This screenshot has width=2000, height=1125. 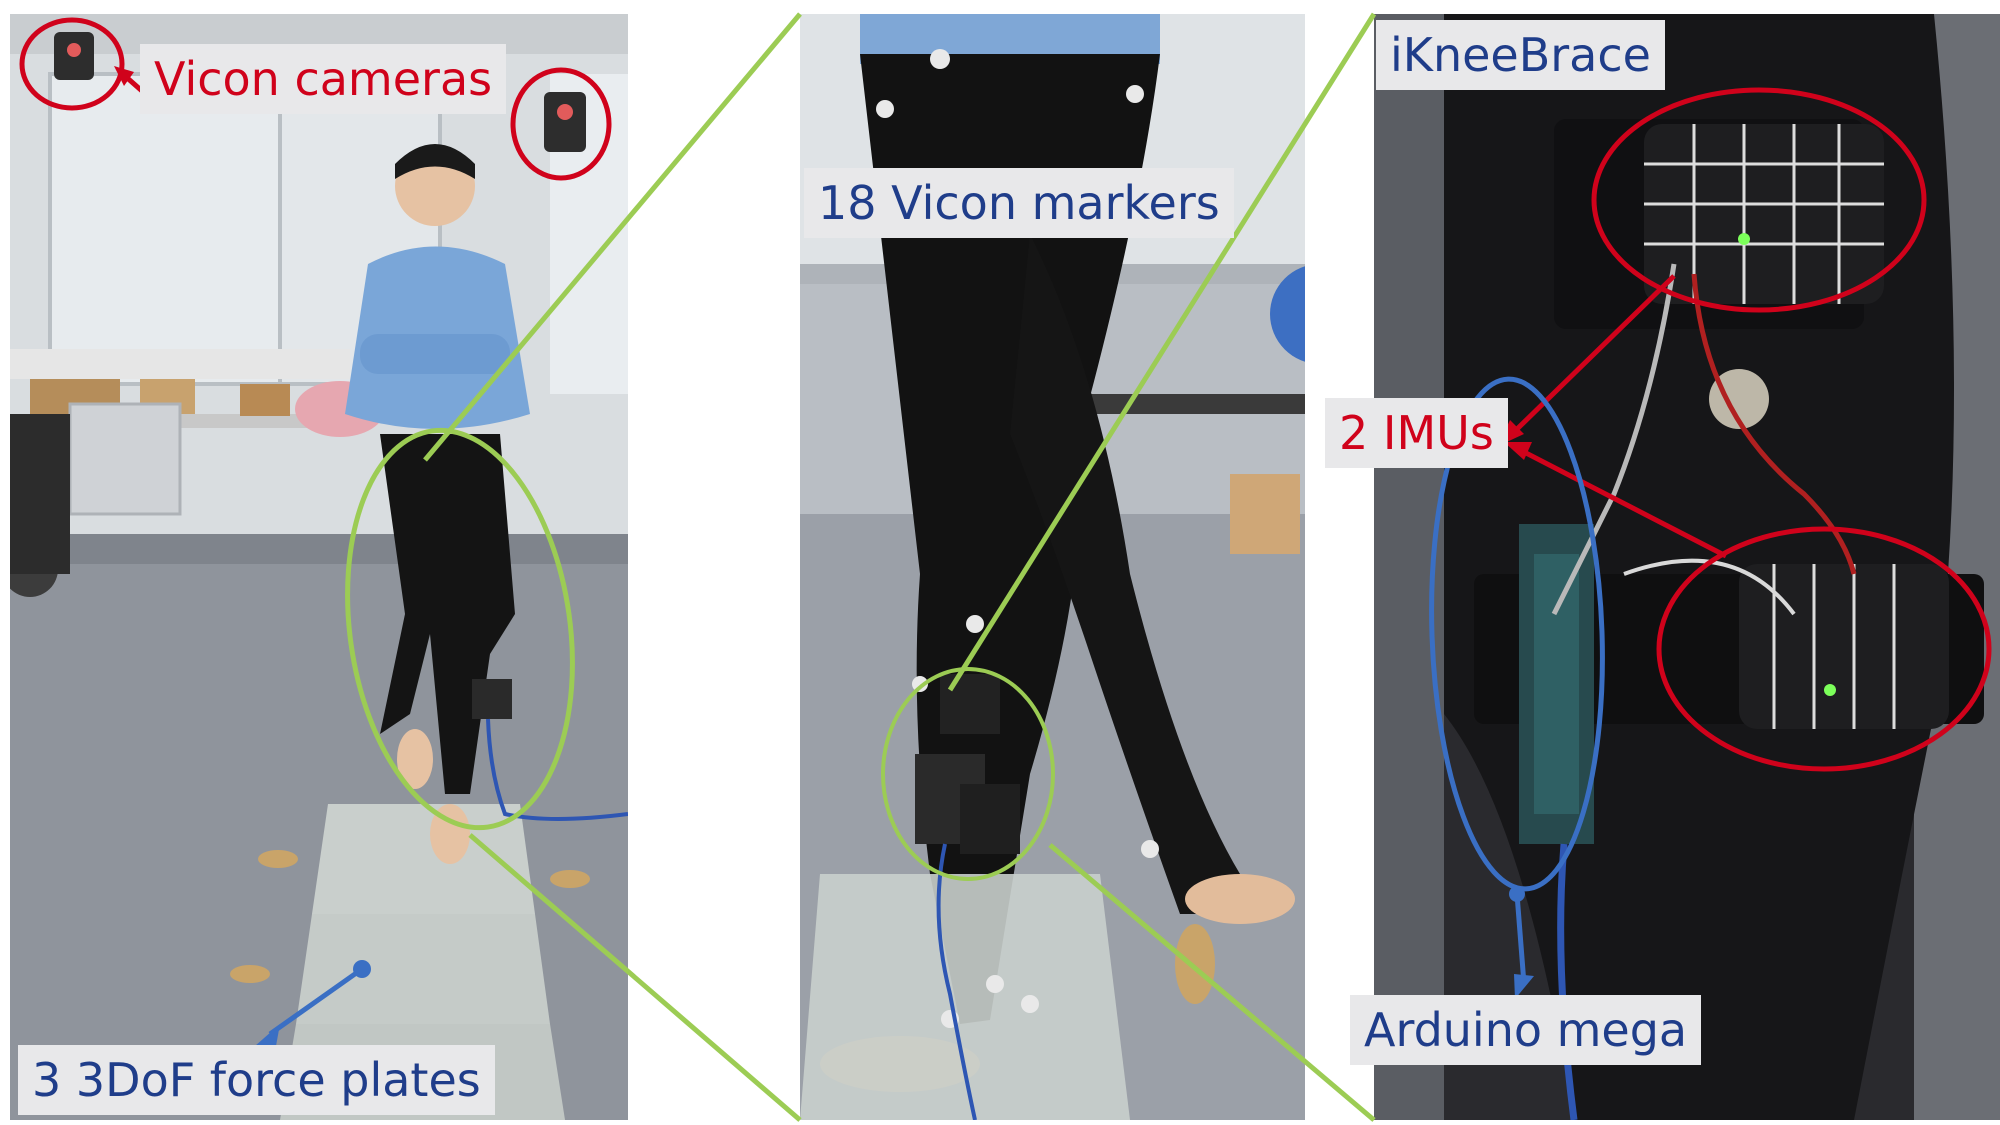 I want to click on vicon-cameras-label: Vicon cameras, so click(x=323, y=79).